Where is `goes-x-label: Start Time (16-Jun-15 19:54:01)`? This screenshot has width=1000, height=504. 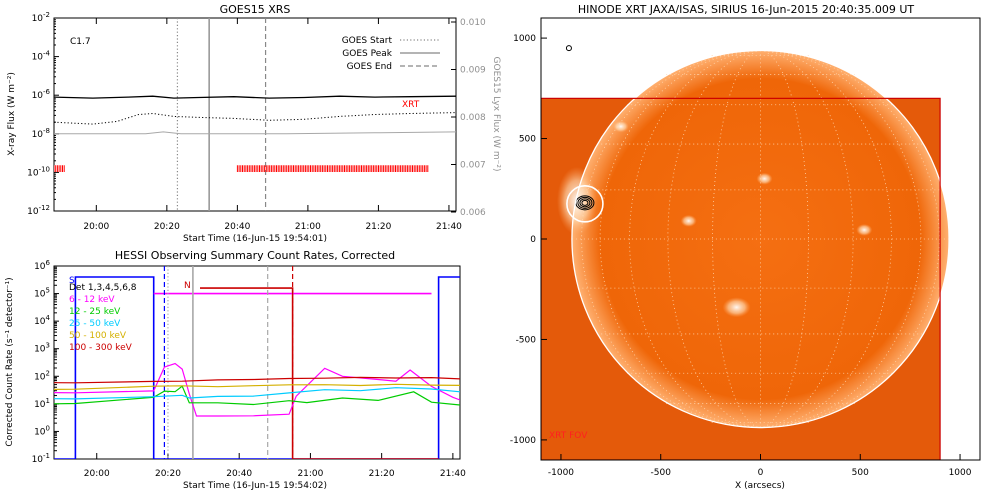
goes-x-label: Start Time (16-Jun-15 19:54:01) is located at coordinates (255, 239).